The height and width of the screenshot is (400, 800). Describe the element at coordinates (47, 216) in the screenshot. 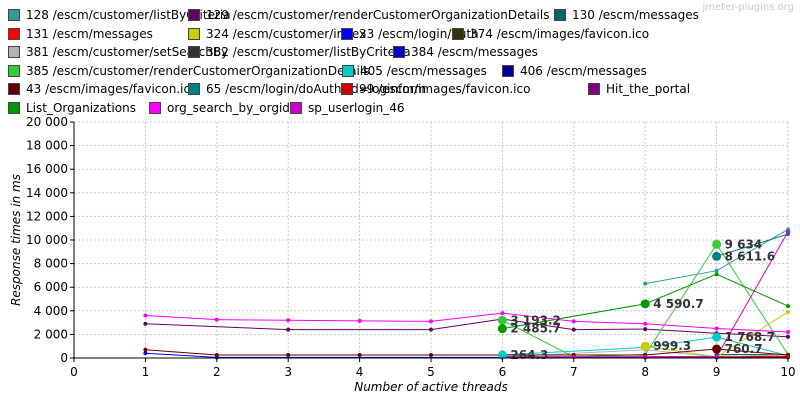

I see `y-tick-label: 12 000` at that location.